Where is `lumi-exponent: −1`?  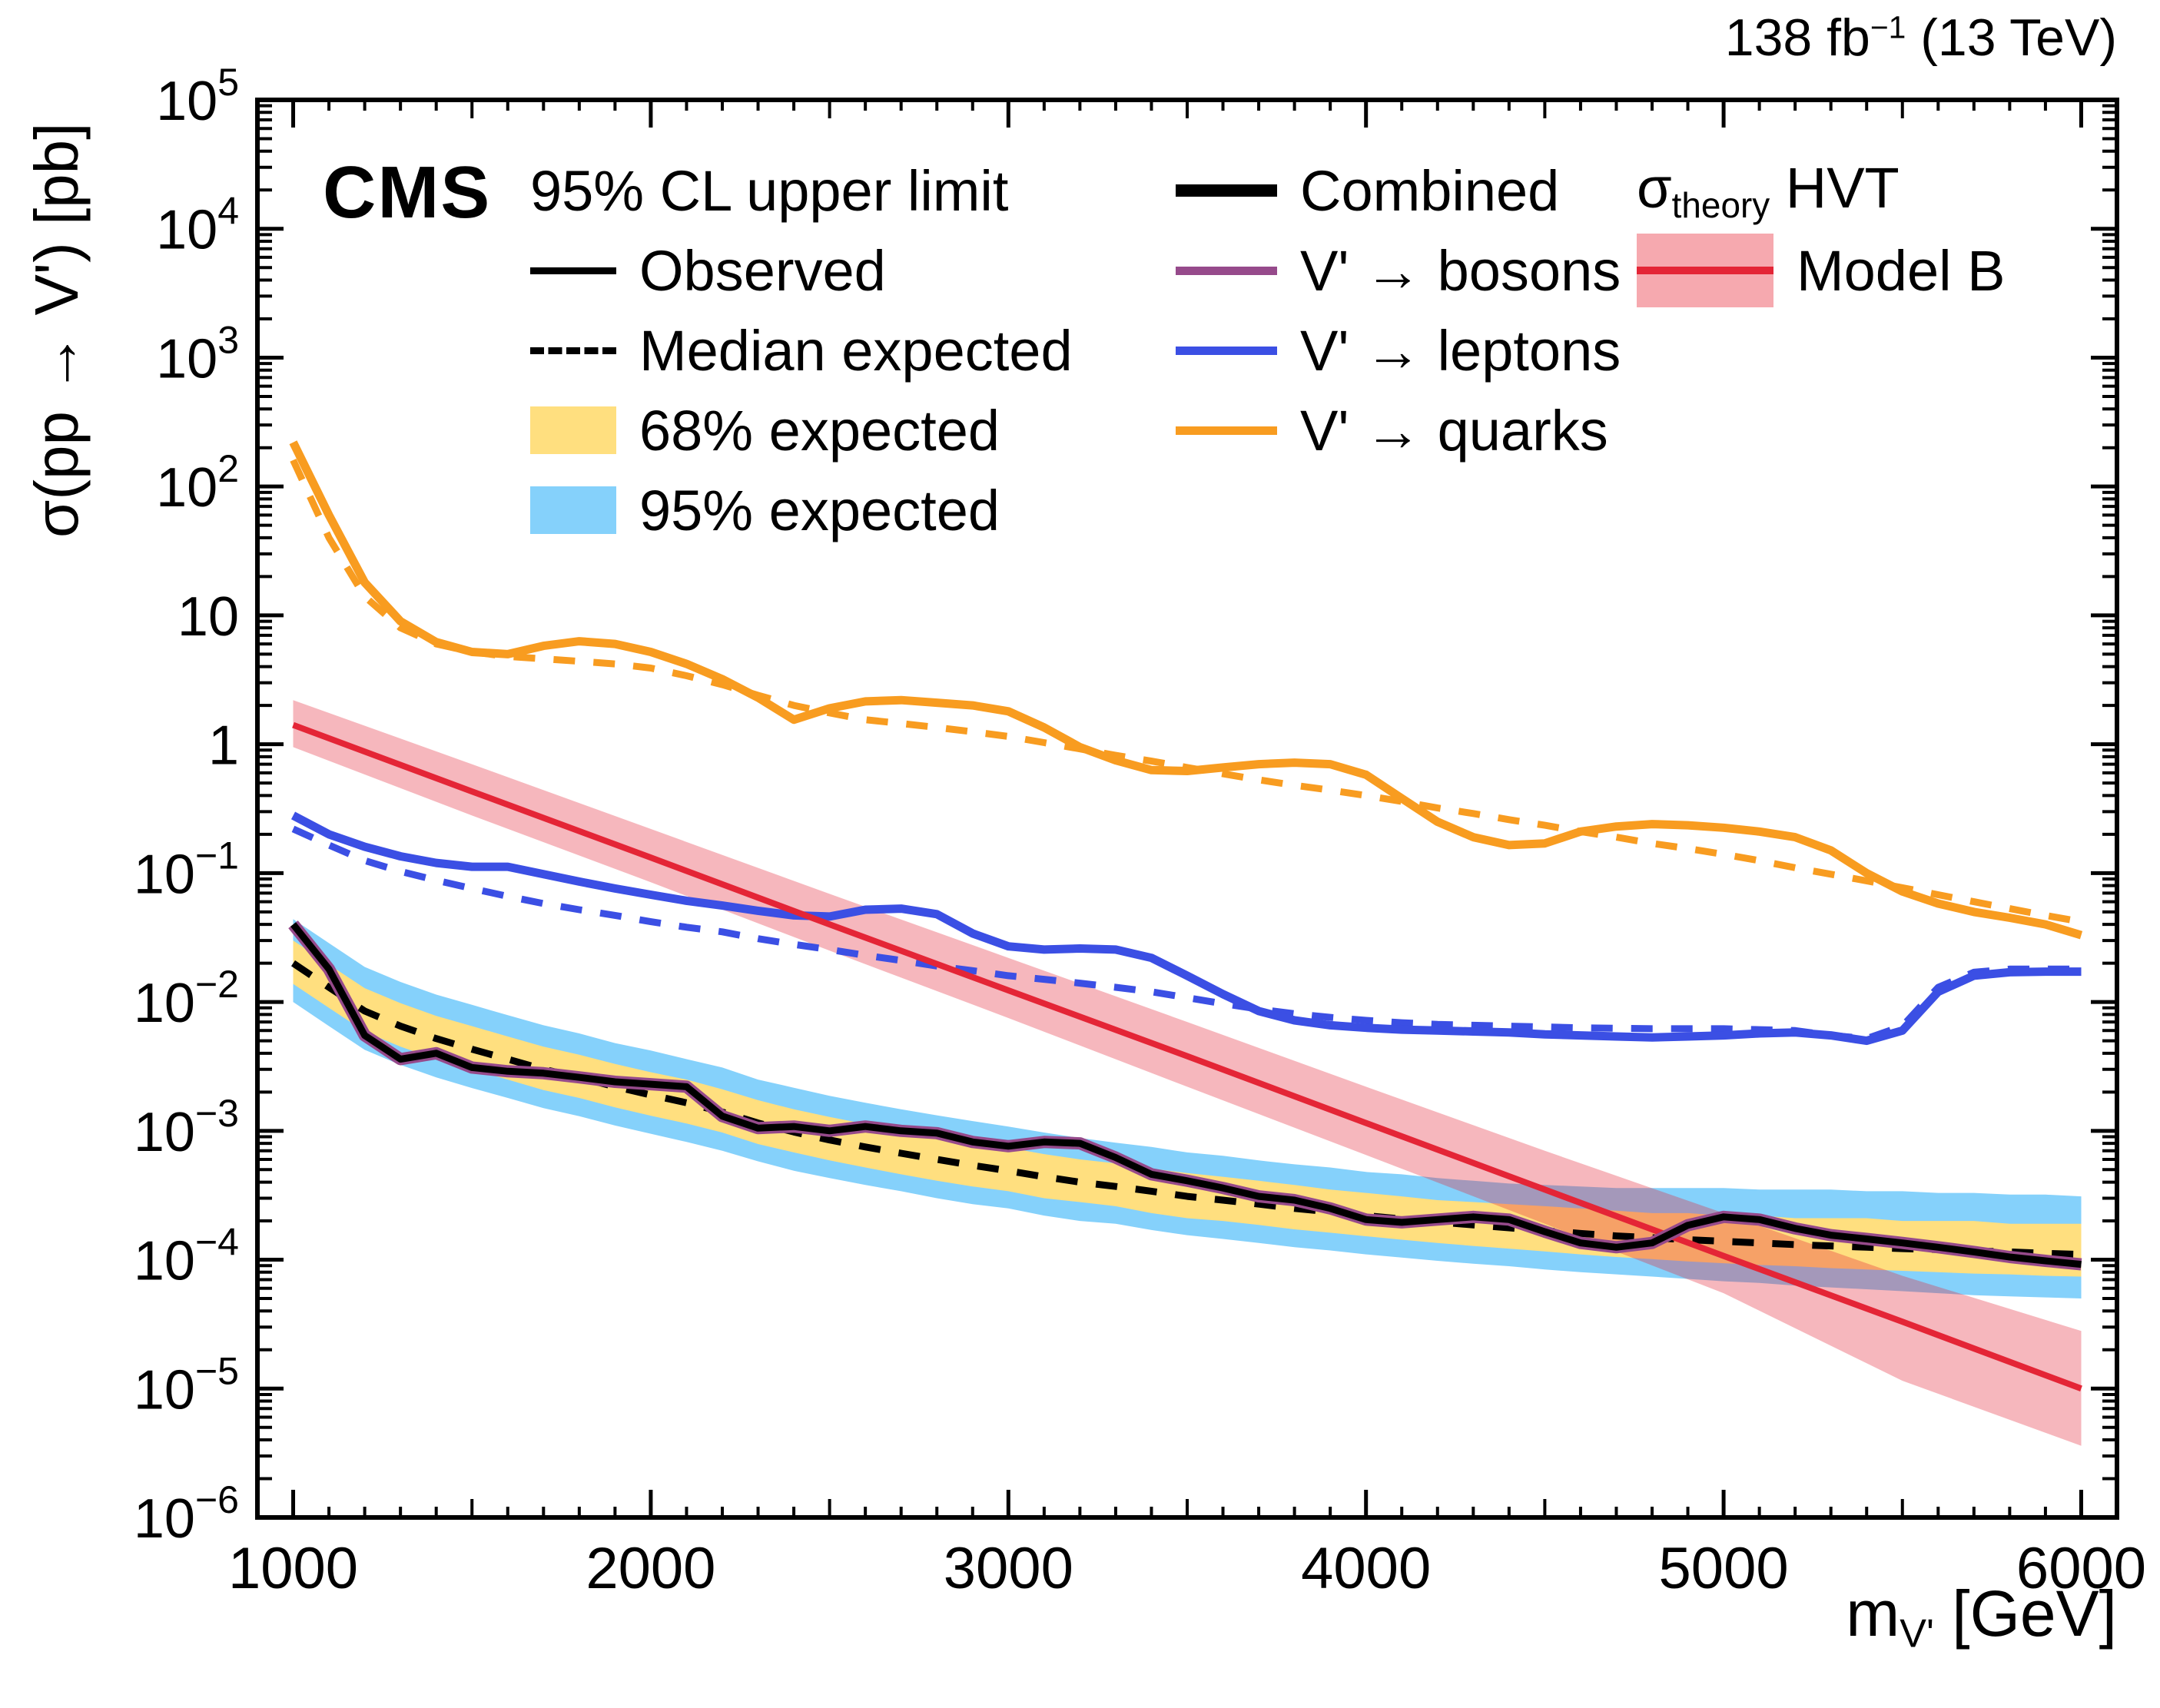 lumi-exponent: −1 is located at coordinates (1888, 27).